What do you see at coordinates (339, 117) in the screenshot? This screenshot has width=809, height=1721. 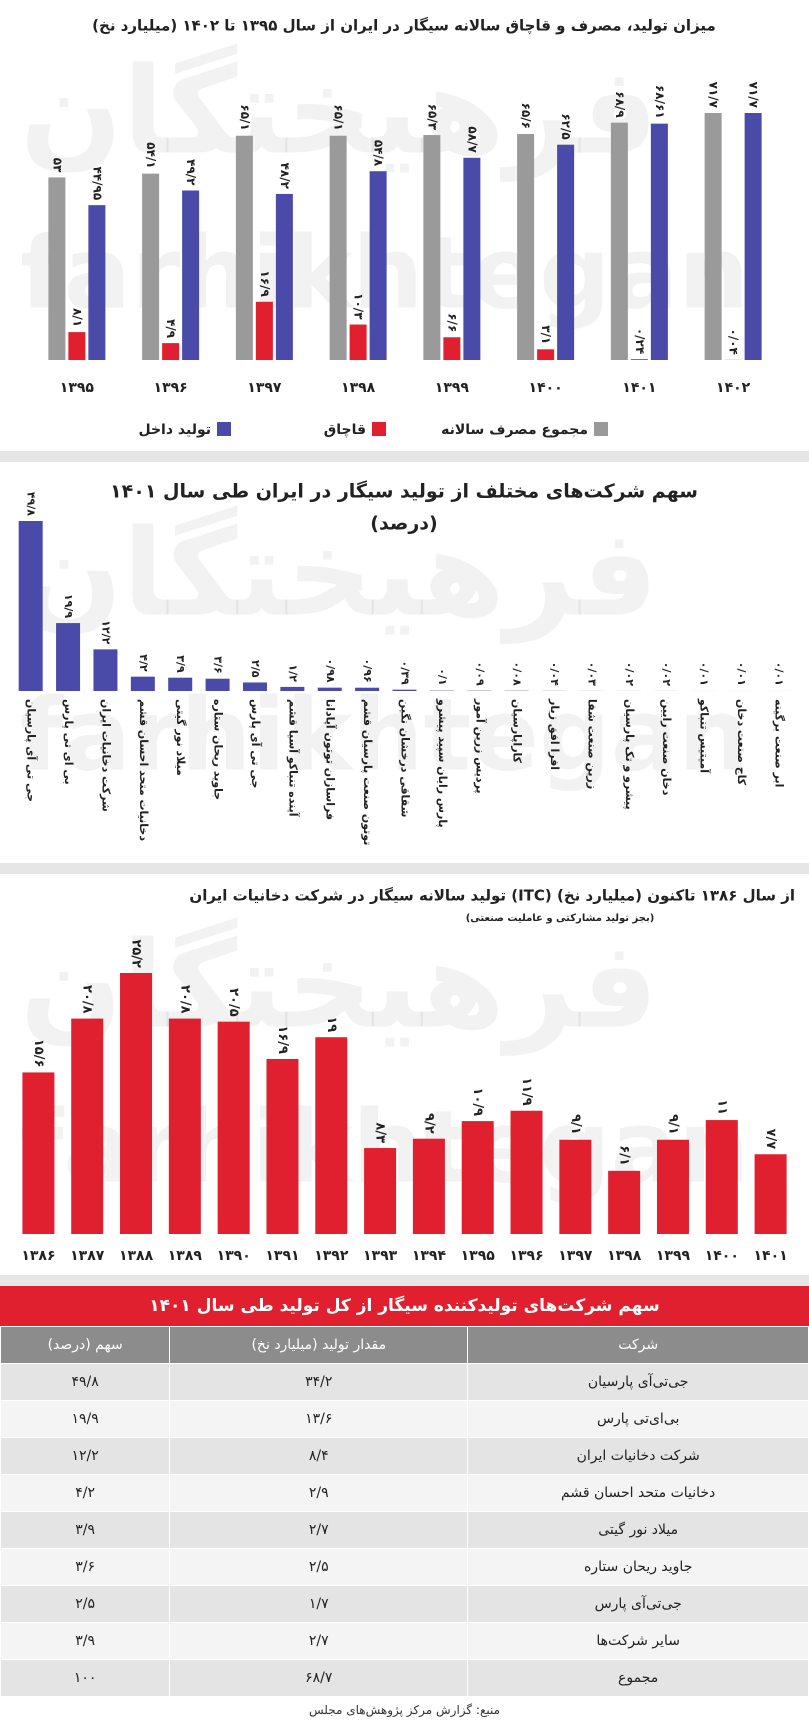 I see `value-label: ۶۵/۱` at bounding box center [339, 117].